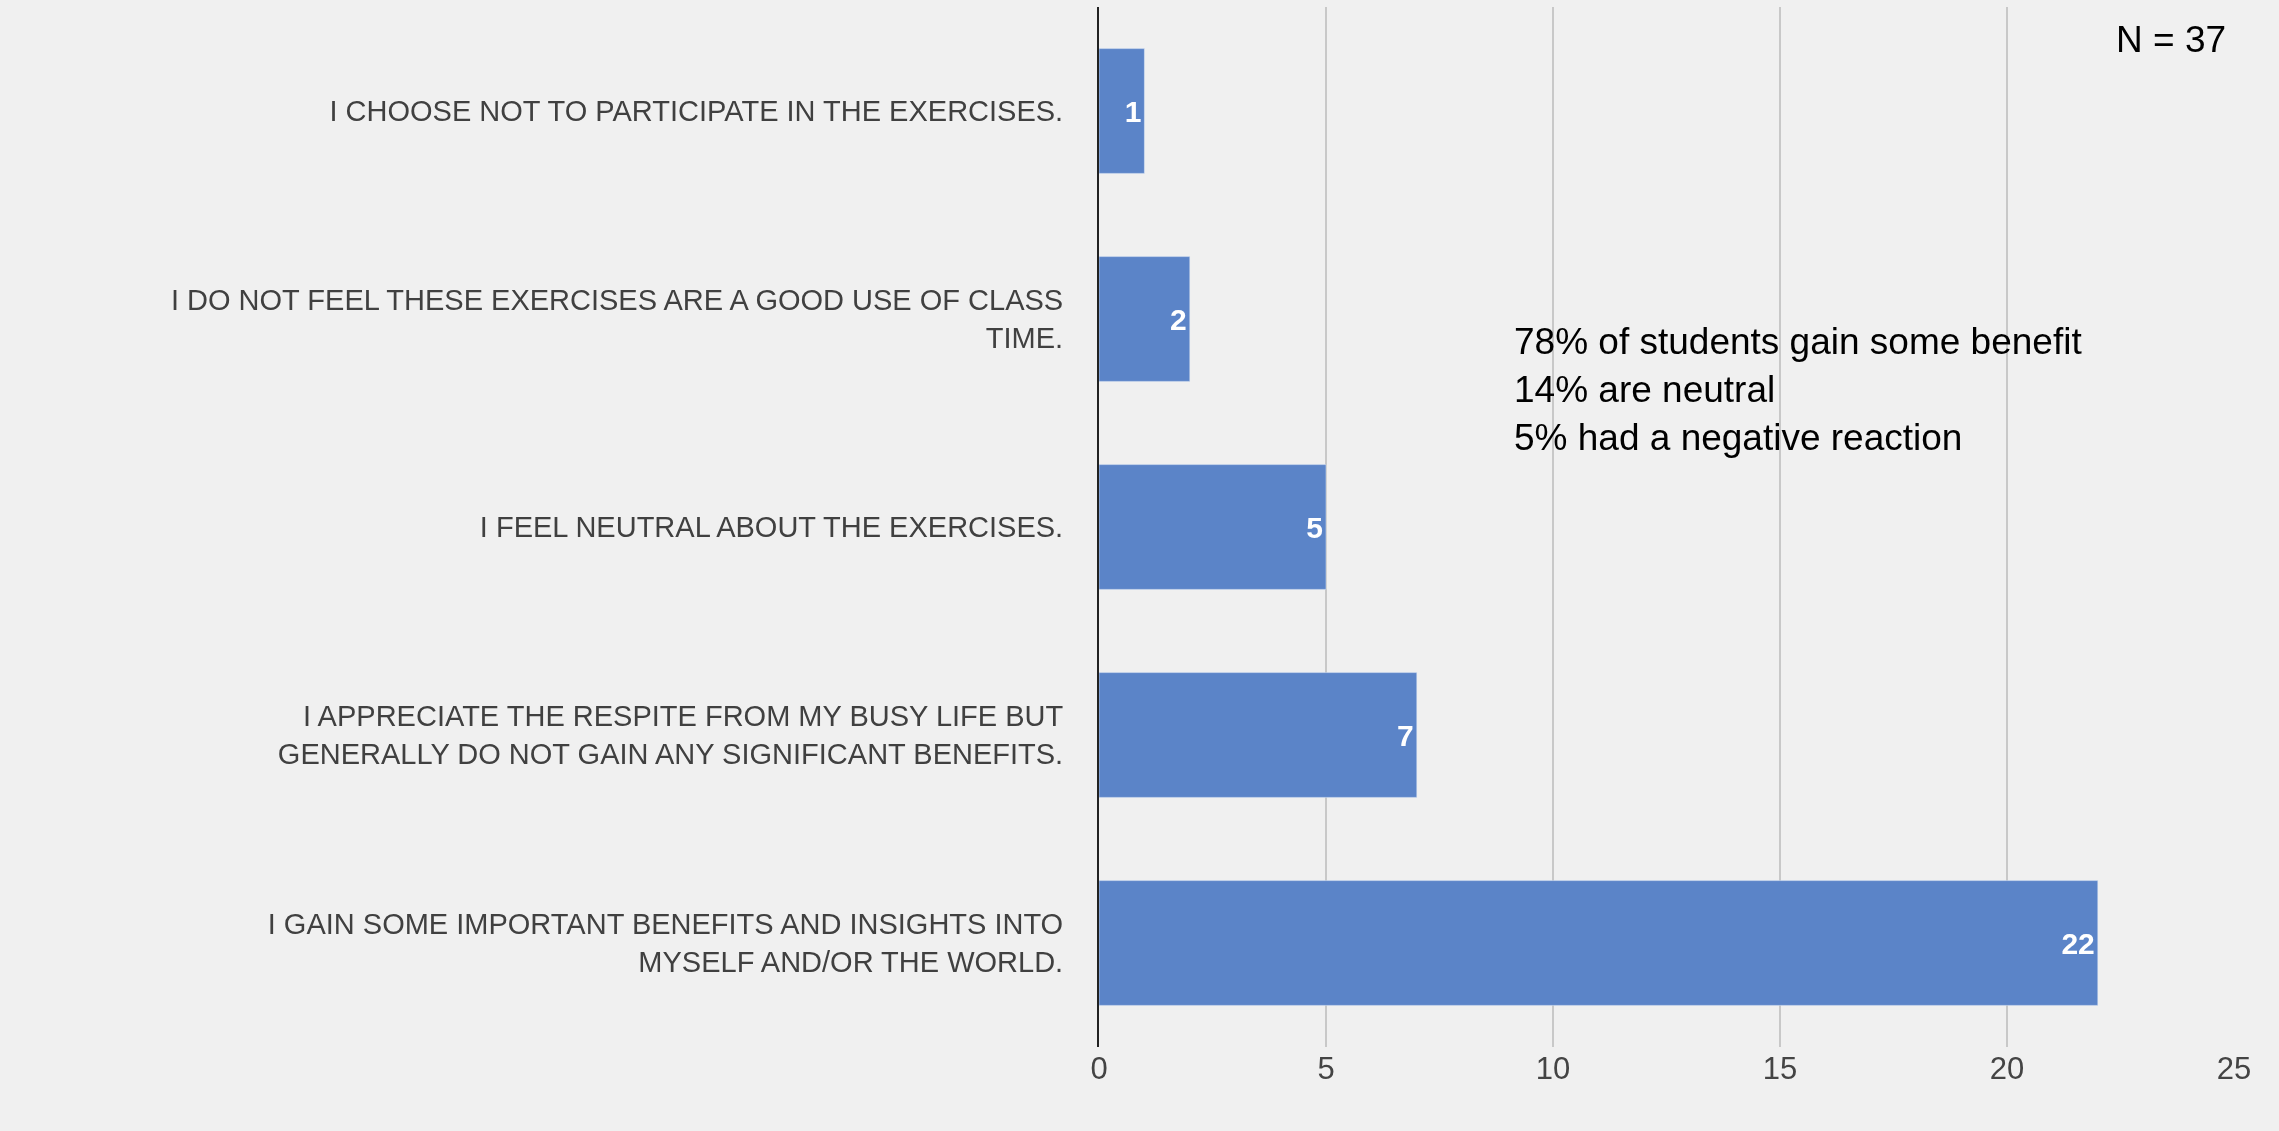  Describe the element at coordinates (696, 111) in the screenshot. I see `y-tick-label: I CHOOSE NOT TO PARTICIPATE IN THE EXERCISES.` at that location.